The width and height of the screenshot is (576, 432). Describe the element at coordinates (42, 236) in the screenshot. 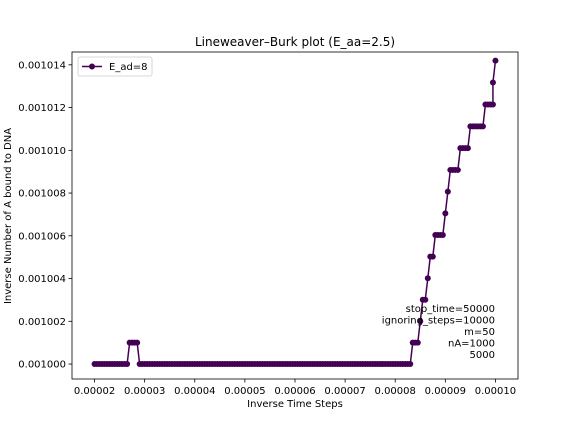

I see `y-tick-label: 0.001006` at that location.